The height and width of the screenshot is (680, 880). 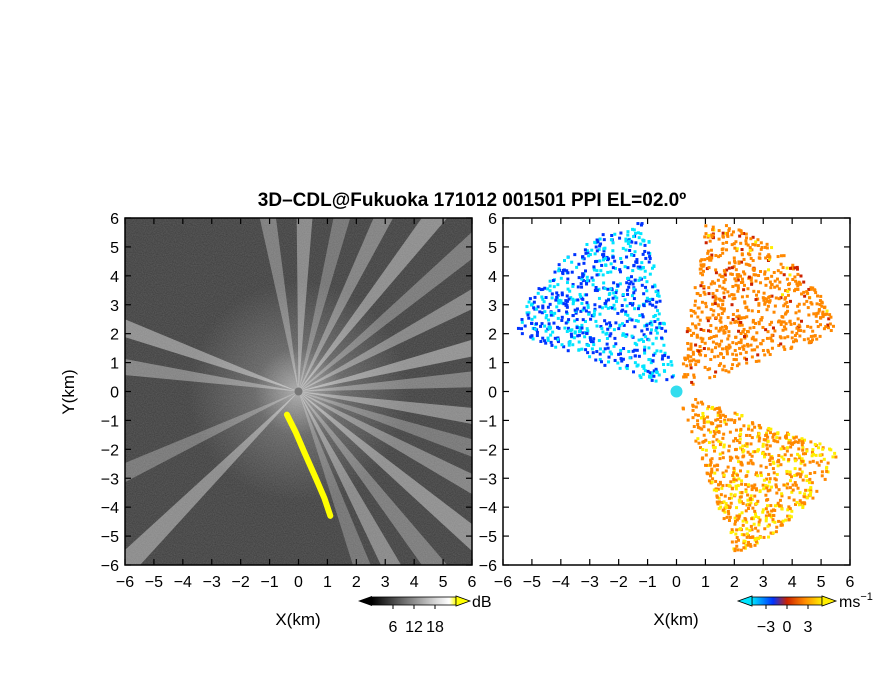 What do you see at coordinates (488, 566) in the screenshot?
I see `y-tick-label: −6` at bounding box center [488, 566].